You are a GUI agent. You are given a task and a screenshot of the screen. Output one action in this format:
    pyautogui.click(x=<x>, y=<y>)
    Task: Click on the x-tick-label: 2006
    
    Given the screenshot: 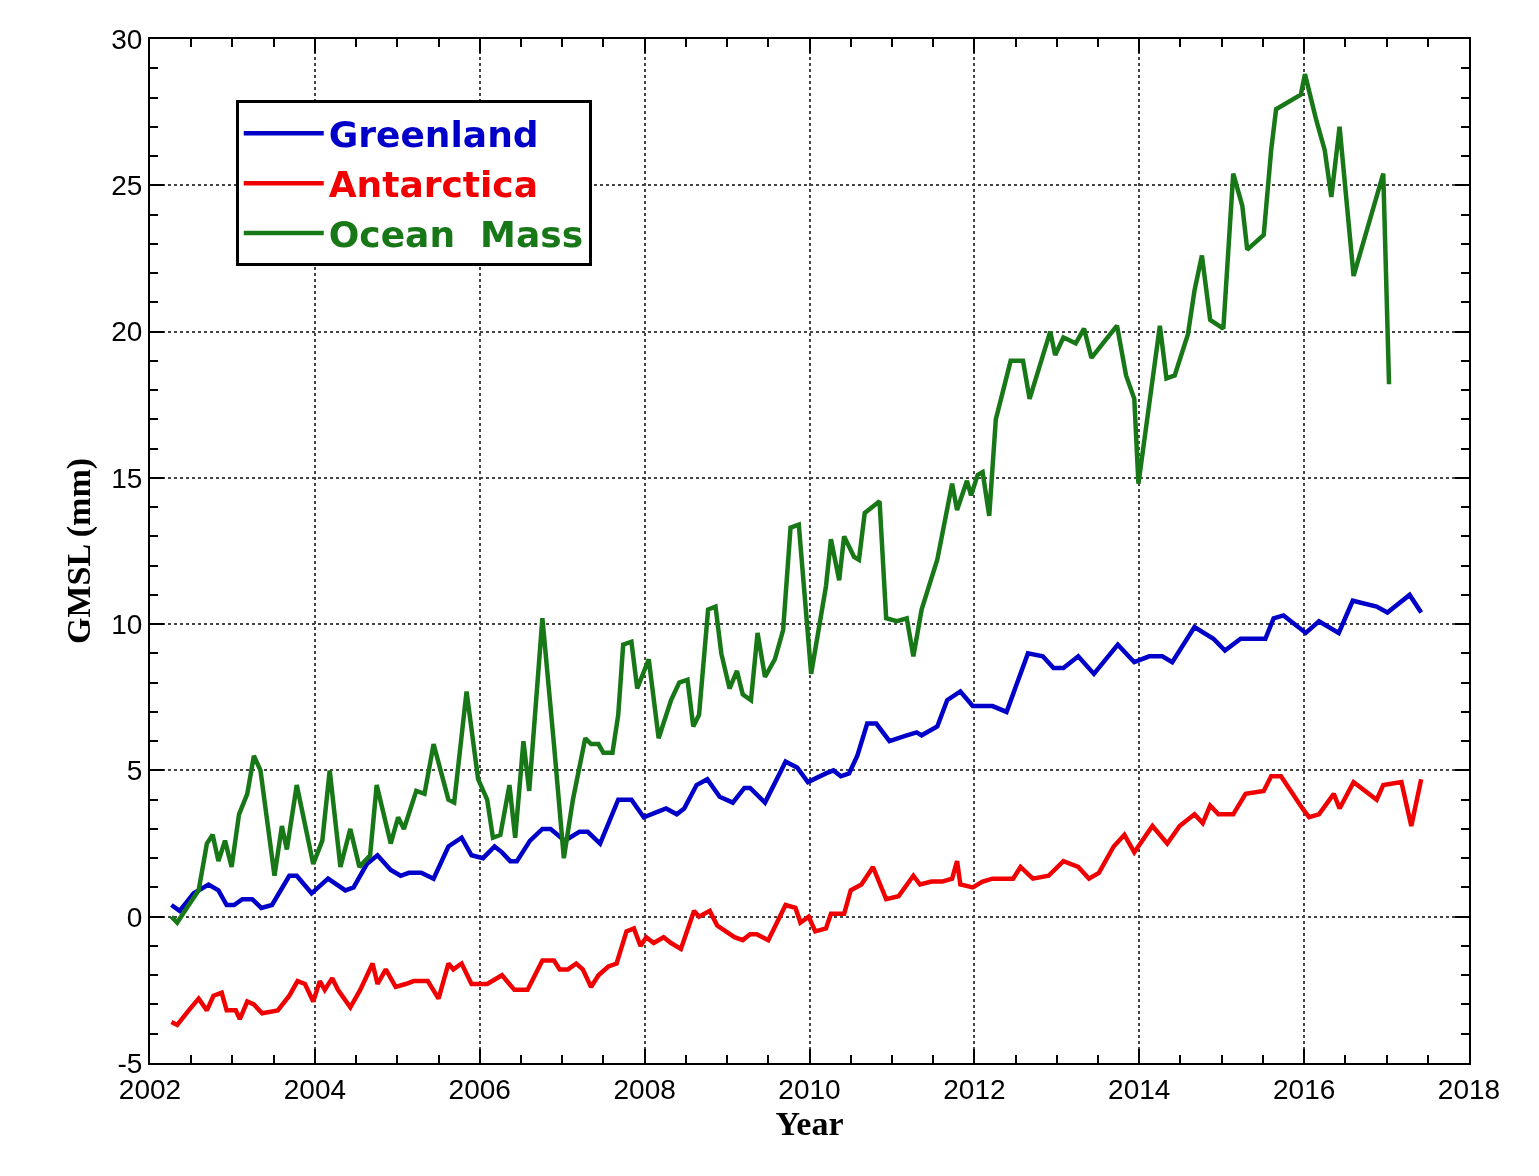 What is the action you would take?
    pyautogui.click(x=479, y=1089)
    